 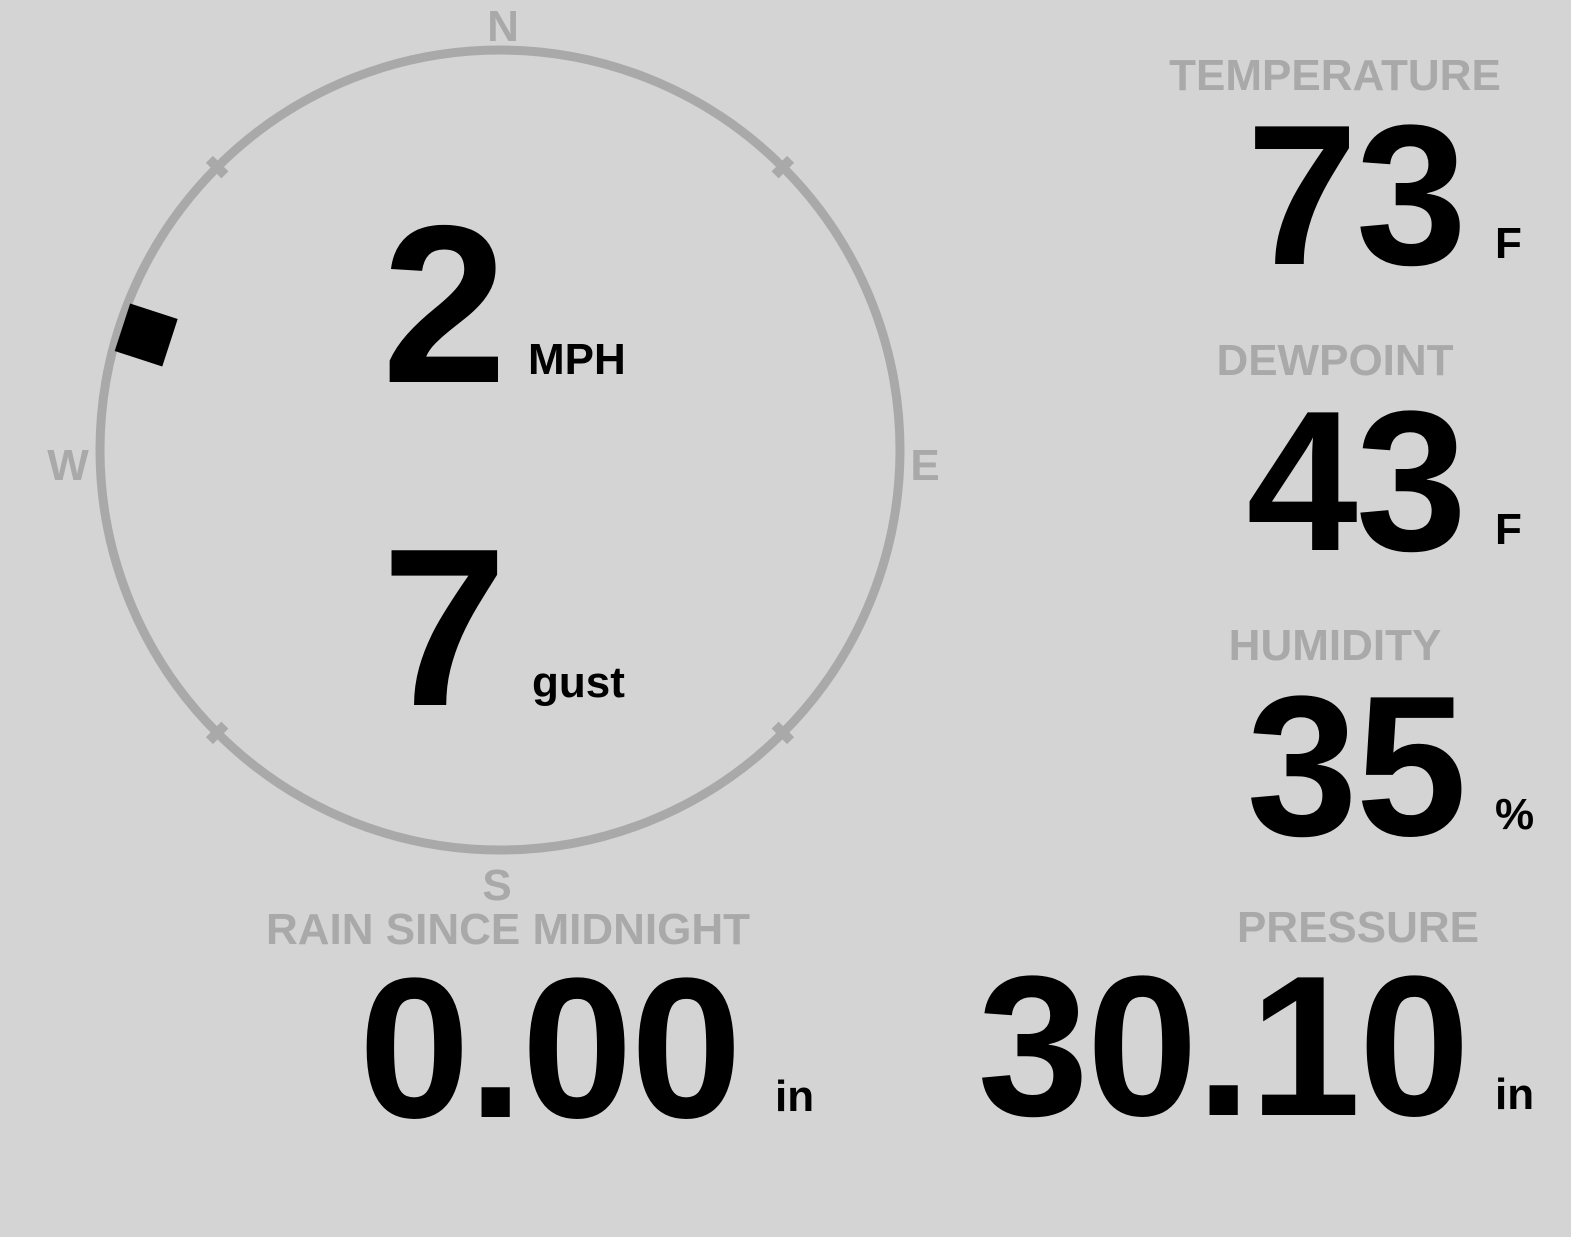 What do you see at coordinates (496, 885) in the screenshot?
I see `compass-label-south: S` at bounding box center [496, 885].